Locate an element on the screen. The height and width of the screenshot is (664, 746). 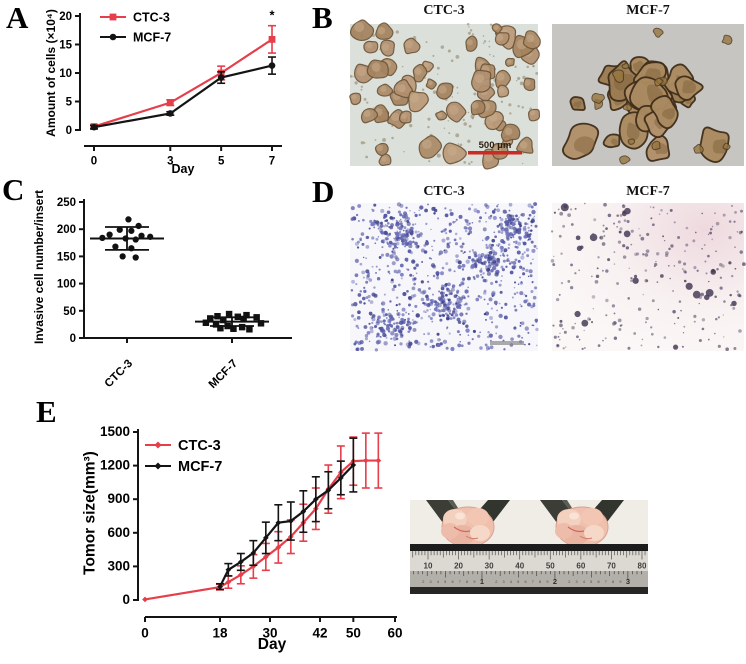
svg-text: 100 is located at coordinates (66, 285).